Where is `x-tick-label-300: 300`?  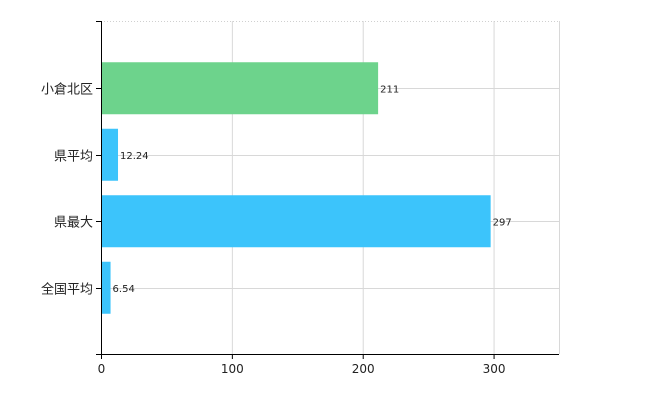 x-tick-label-300: 300 is located at coordinates (494, 369).